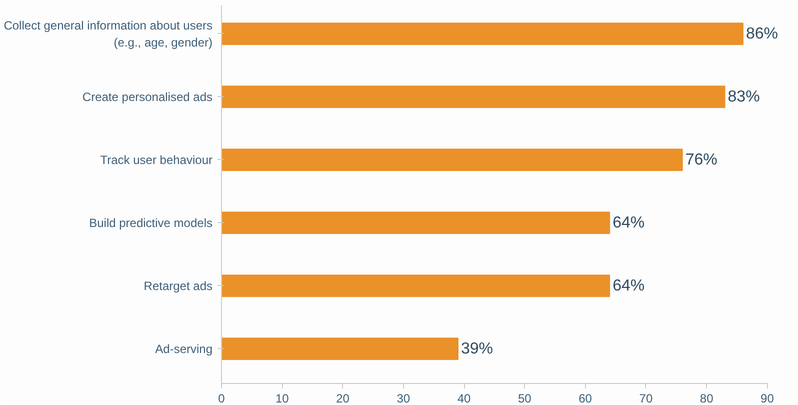 The width and height of the screenshot is (798, 405). I want to click on y-tick-label: Retarget ads, so click(178, 285).